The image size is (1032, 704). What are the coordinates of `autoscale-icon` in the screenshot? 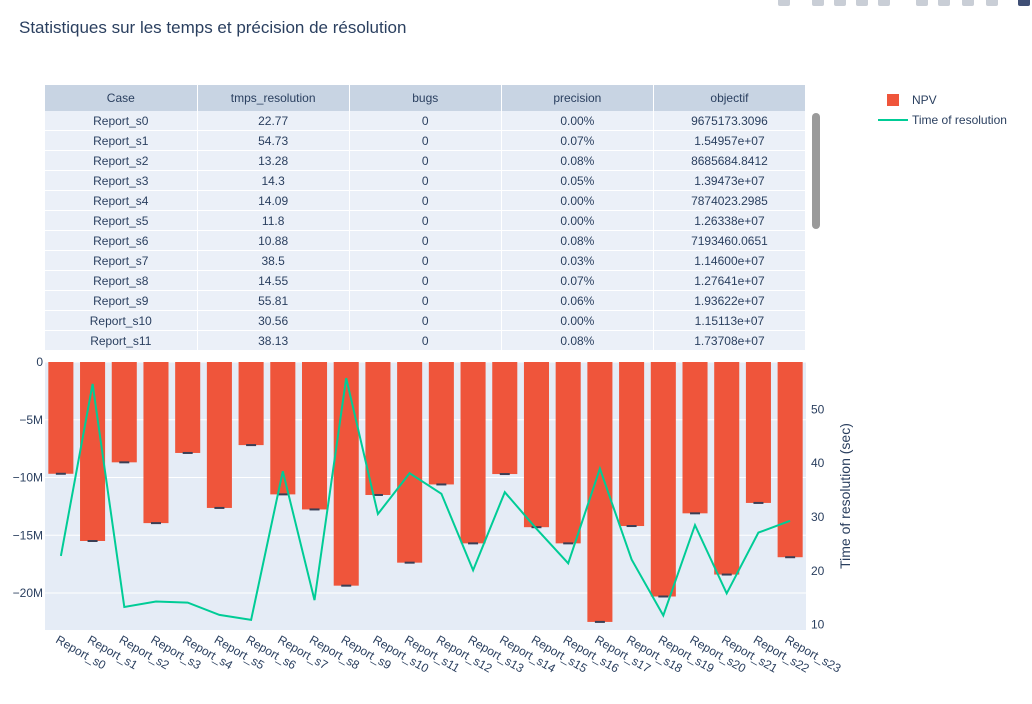 It's located at (968, 3).